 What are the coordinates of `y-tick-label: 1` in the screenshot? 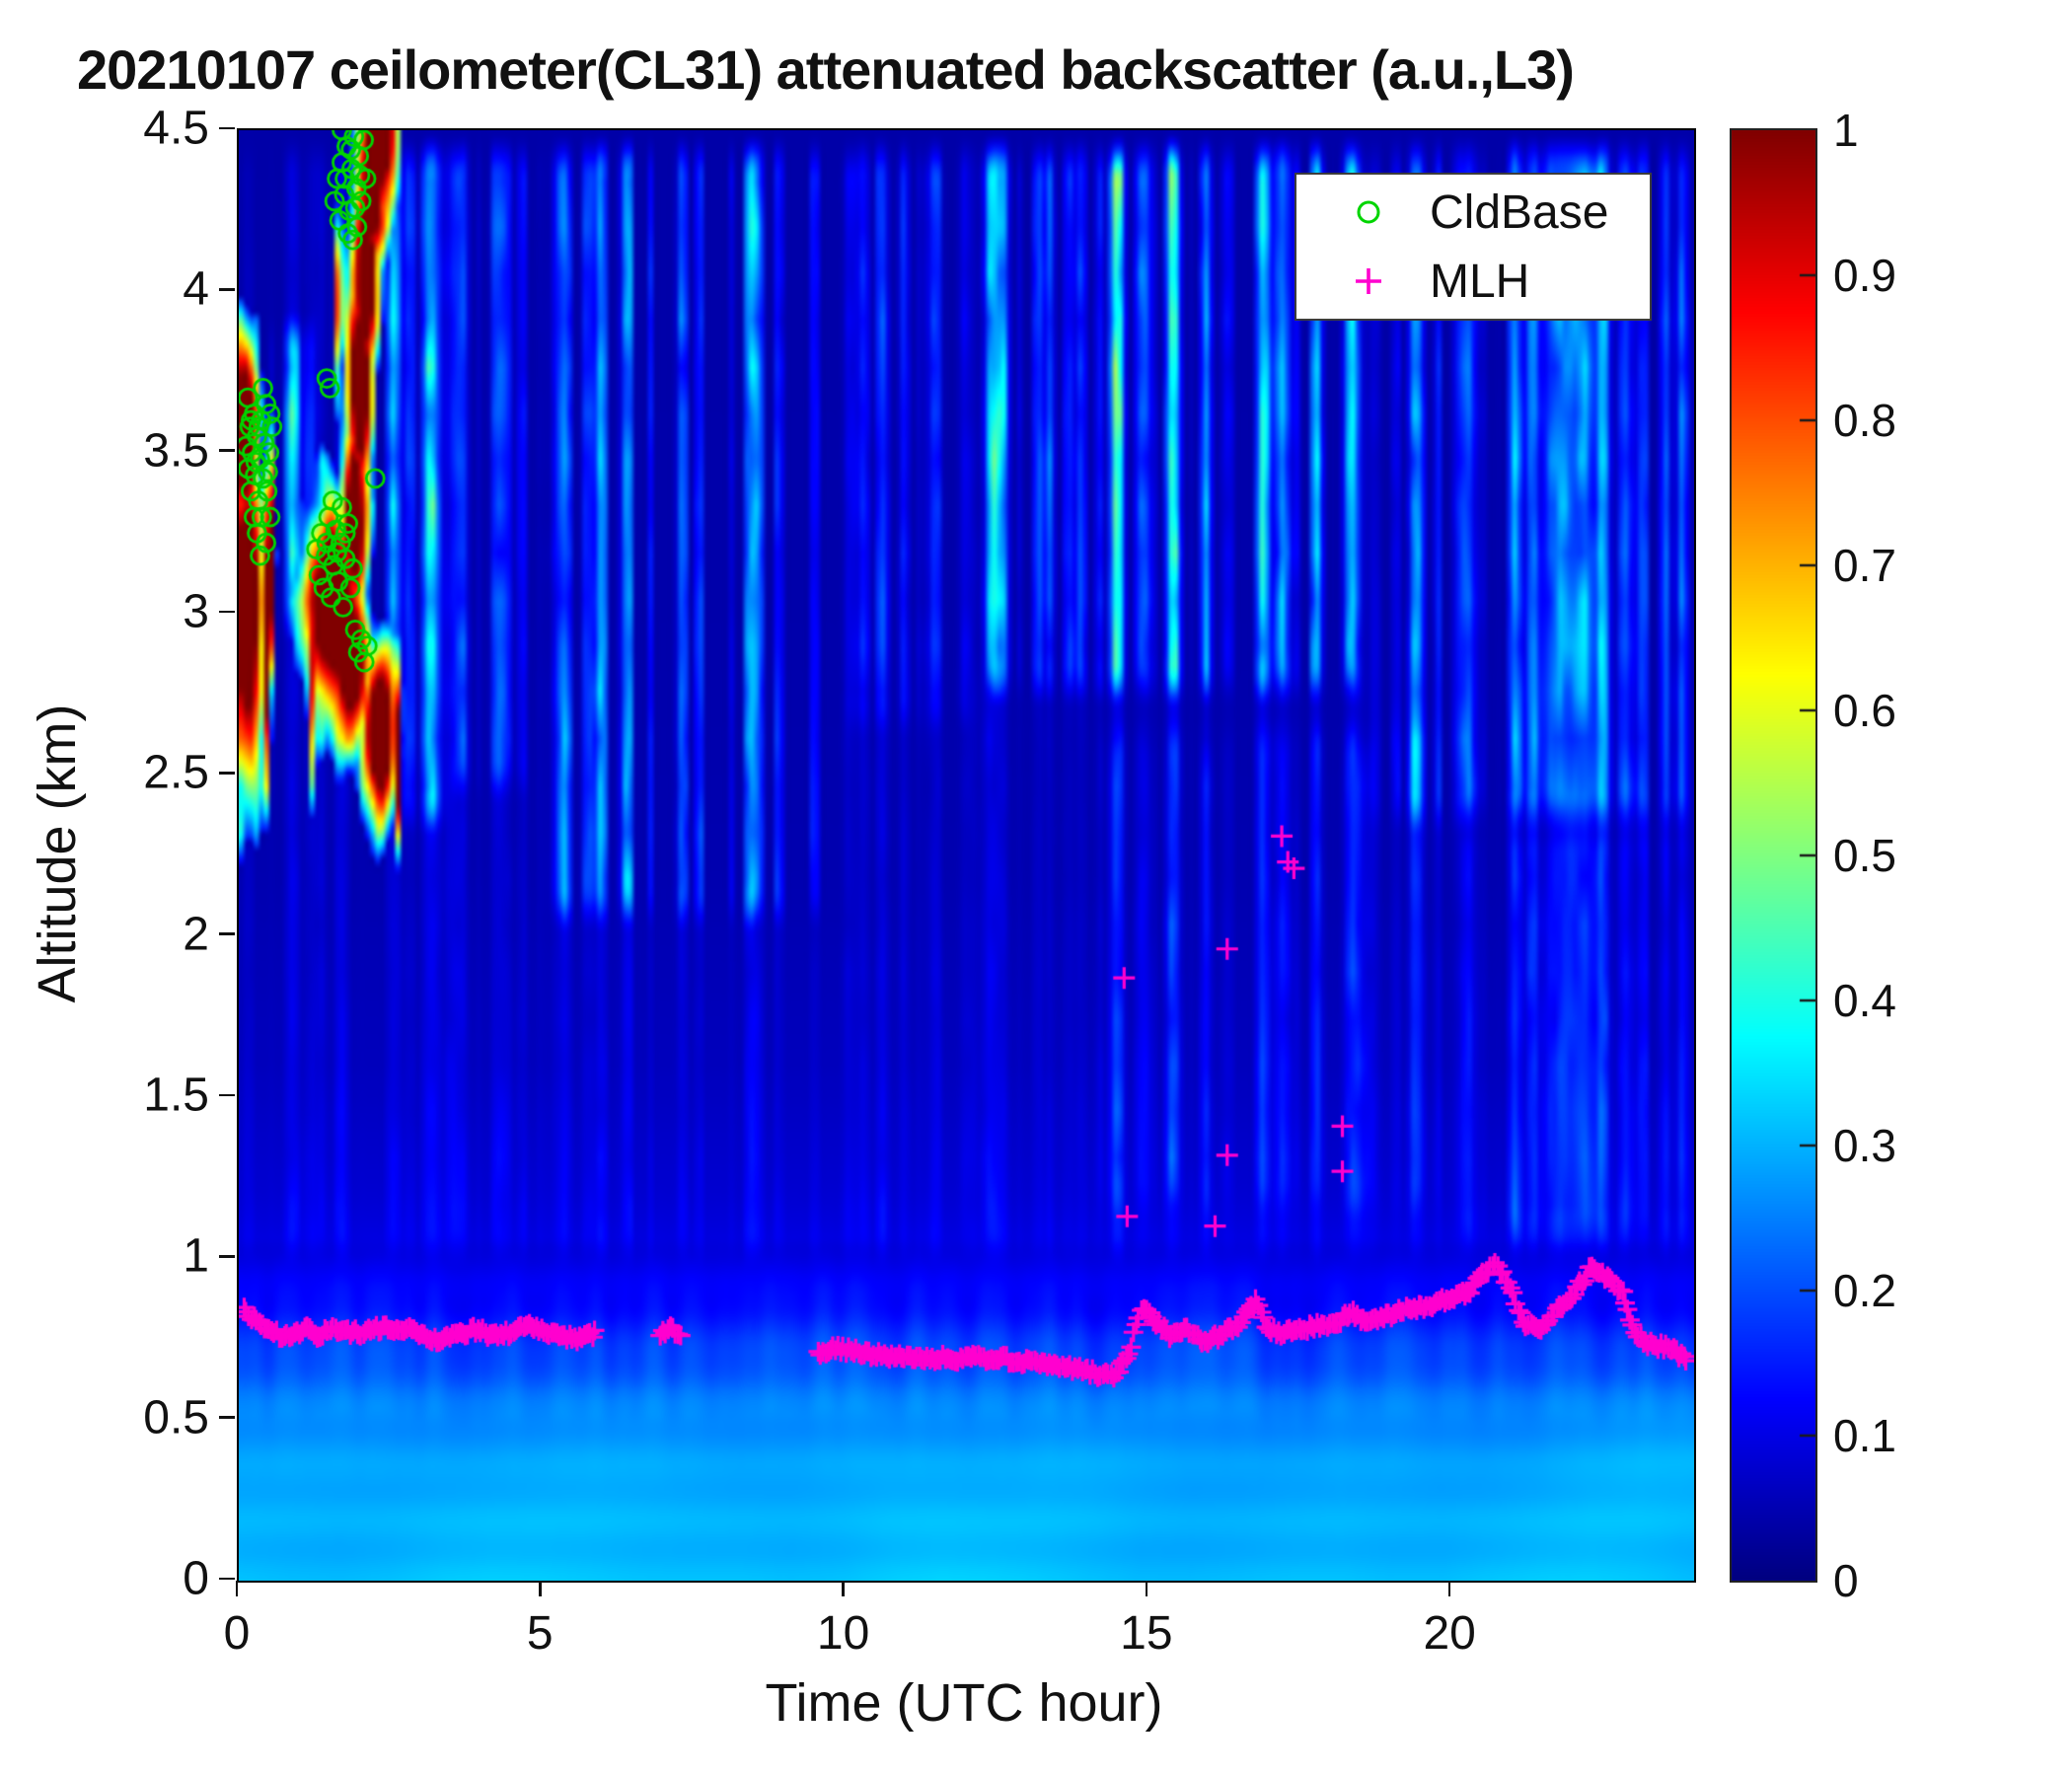 It's located at (196, 1256).